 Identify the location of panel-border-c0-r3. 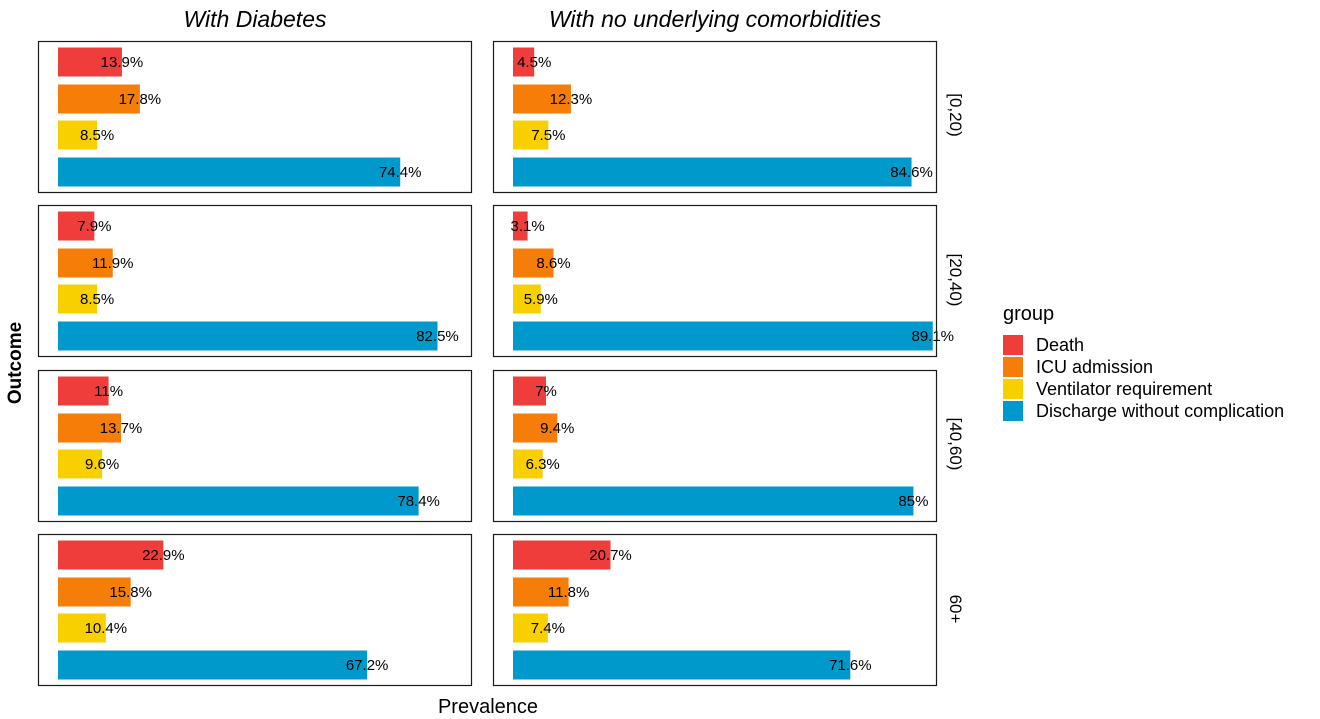
(255, 610).